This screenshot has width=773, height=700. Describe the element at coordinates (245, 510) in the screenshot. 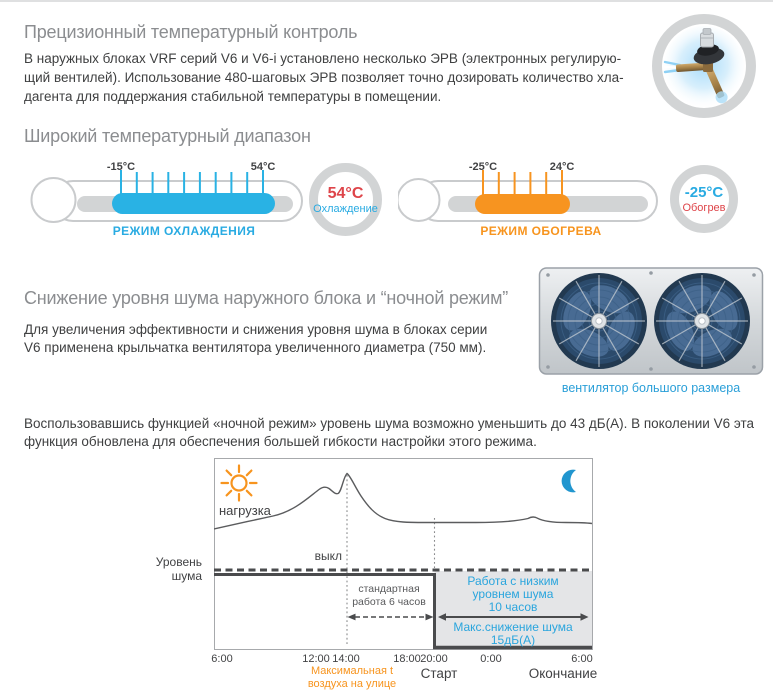

I see `load-label: нагрузка` at that location.